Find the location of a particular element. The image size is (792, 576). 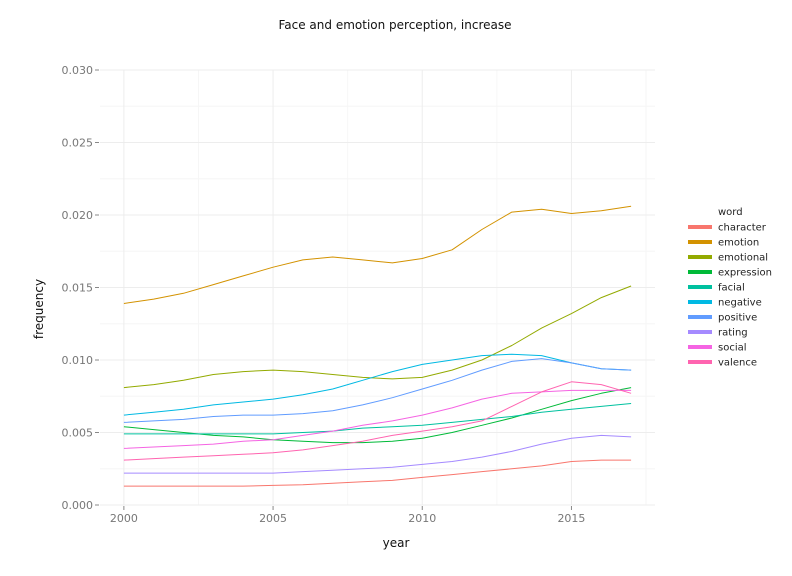

x-axis: 2000 2005 2010 2015 is located at coordinates (347, 515).